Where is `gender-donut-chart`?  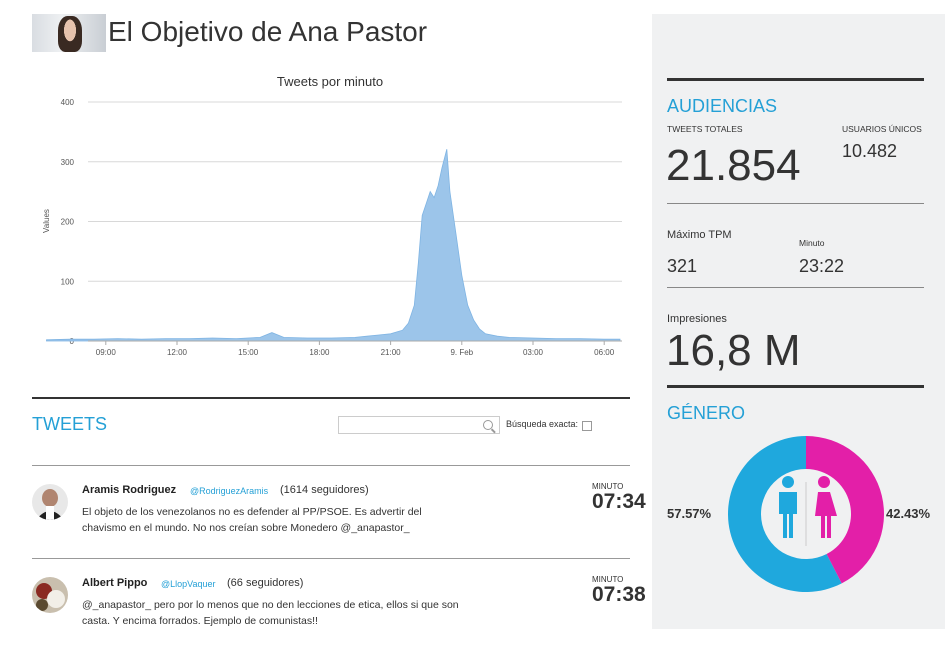 gender-donut-chart is located at coordinates (806, 514).